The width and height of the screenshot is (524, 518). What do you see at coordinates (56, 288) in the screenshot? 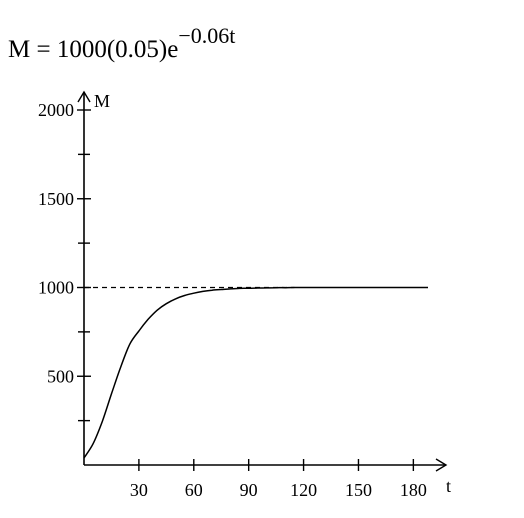
I see `y-tick-label: 1000` at bounding box center [56, 288].